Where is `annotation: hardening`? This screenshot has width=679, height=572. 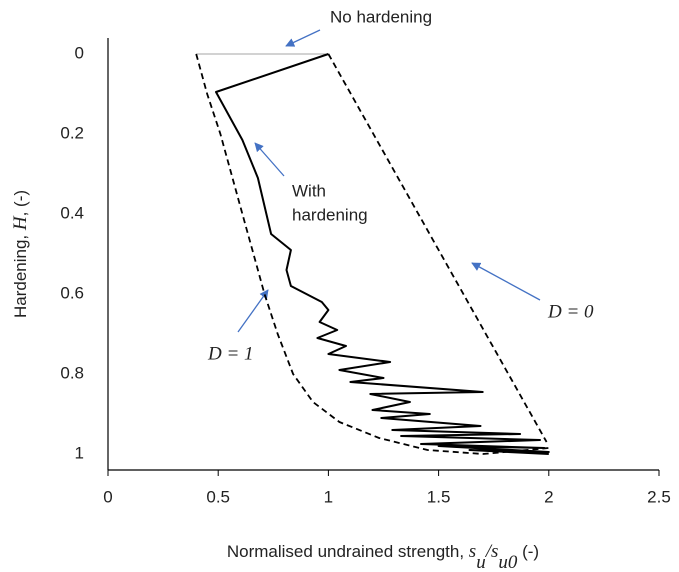 annotation: hardening is located at coordinates (330, 214).